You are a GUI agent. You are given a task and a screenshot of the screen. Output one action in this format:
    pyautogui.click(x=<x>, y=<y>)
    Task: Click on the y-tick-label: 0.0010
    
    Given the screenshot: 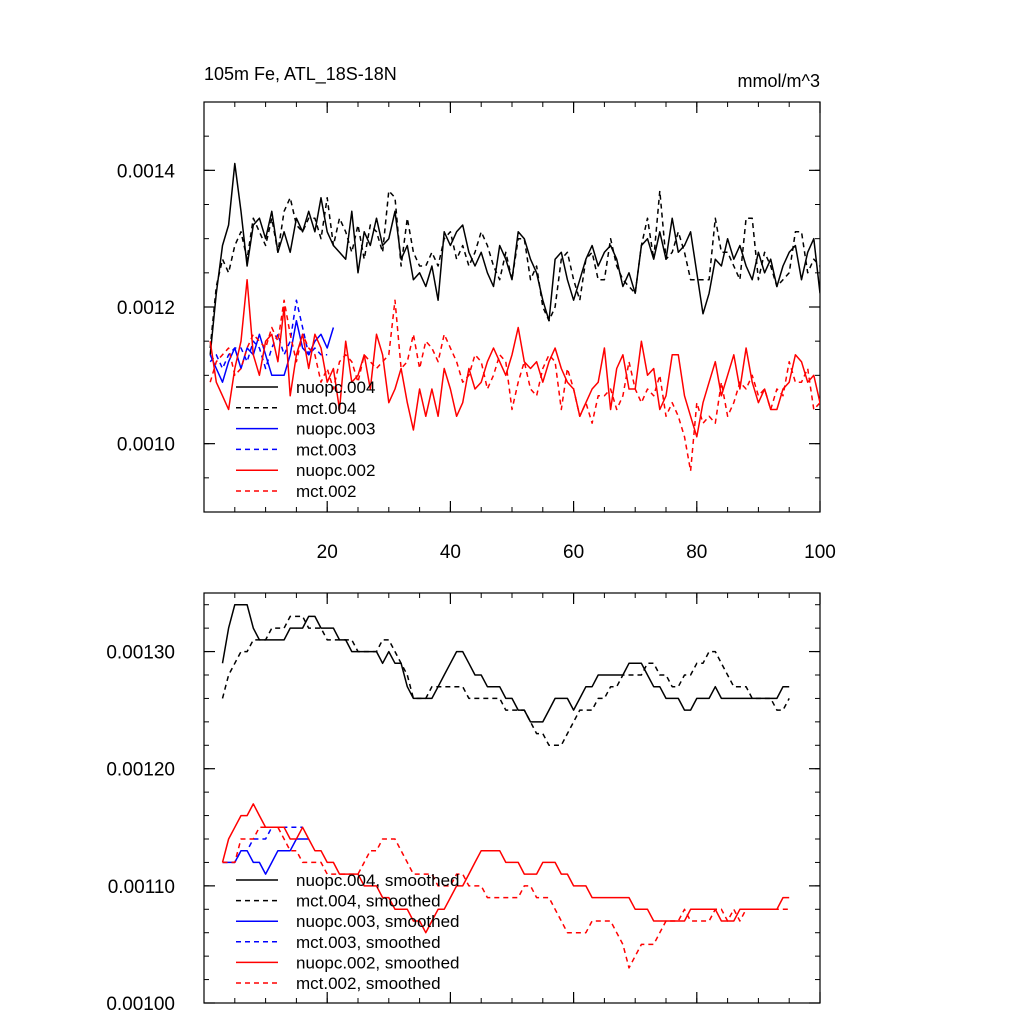 What is the action you would take?
    pyautogui.click(x=146, y=445)
    